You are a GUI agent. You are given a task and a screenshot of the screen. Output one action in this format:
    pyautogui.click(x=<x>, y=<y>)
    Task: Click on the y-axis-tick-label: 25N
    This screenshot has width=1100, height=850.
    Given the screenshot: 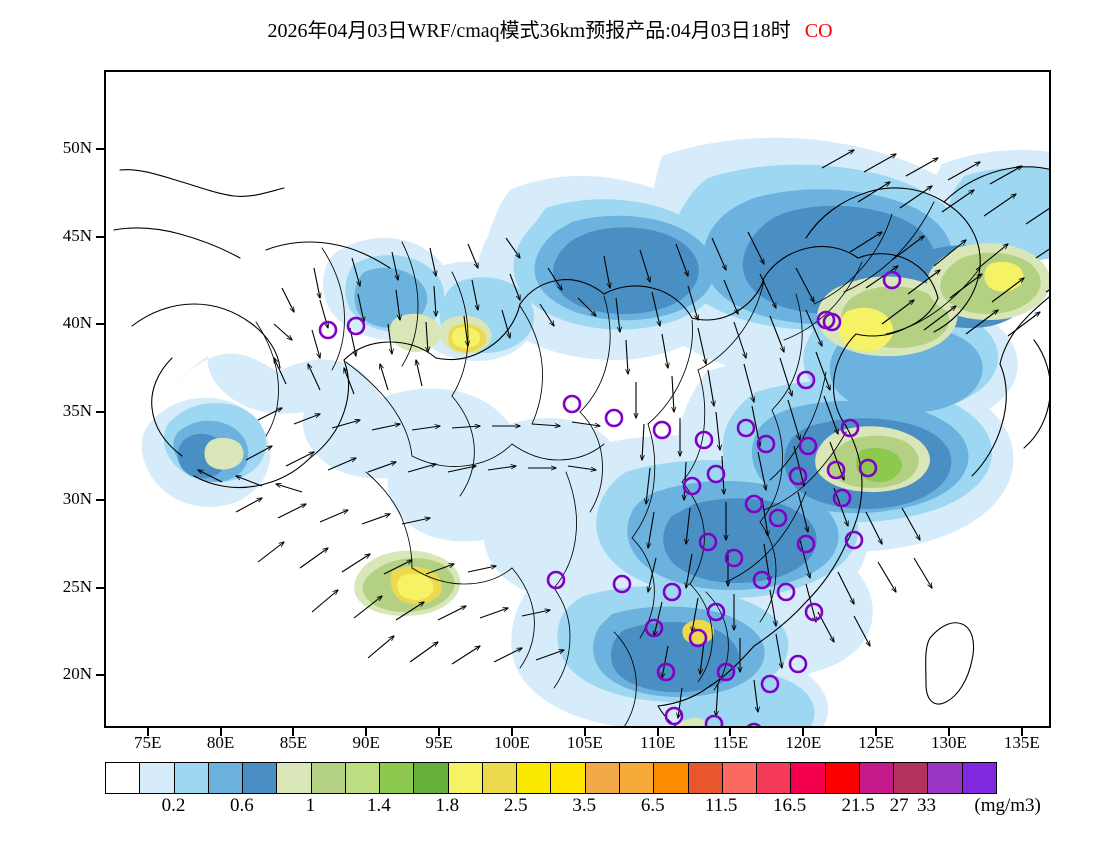 What is the action you would take?
    pyautogui.click(x=77, y=586)
    